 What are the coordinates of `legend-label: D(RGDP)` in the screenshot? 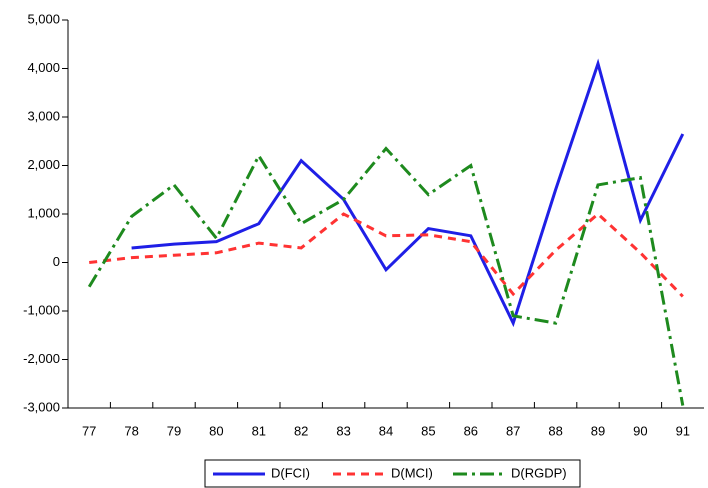 It's located at (539, 472).